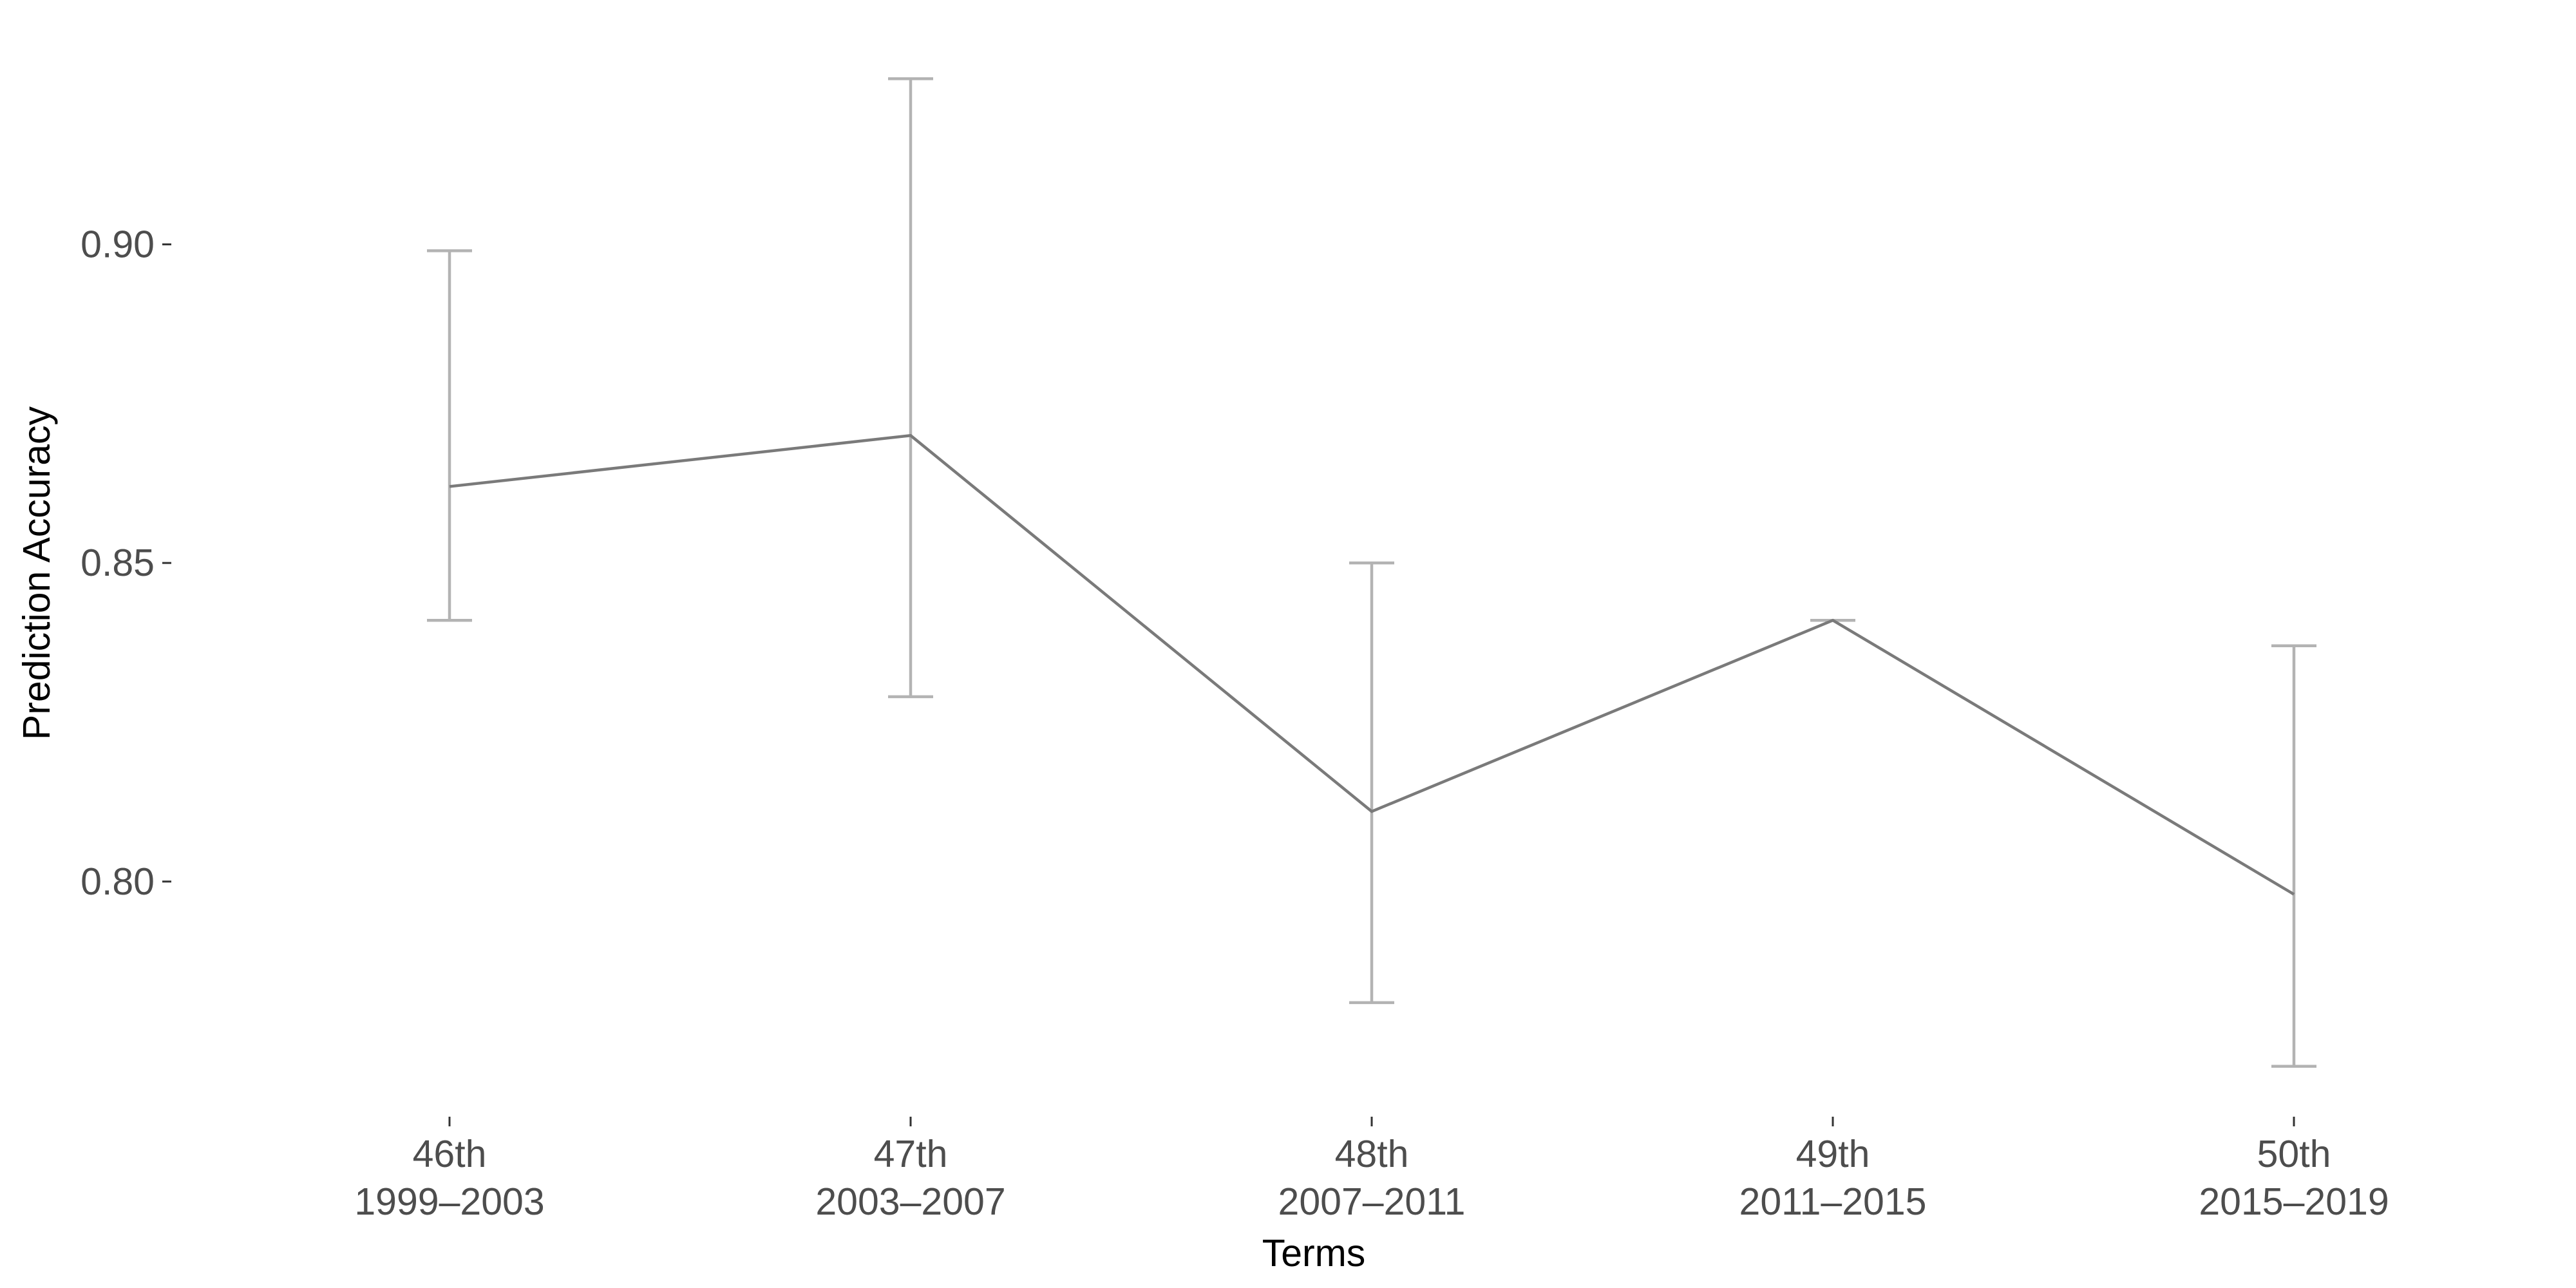  Describe the element at coordinates (117, 563) in the screenshot. I see `y-tick-label: 0.85` at that location.